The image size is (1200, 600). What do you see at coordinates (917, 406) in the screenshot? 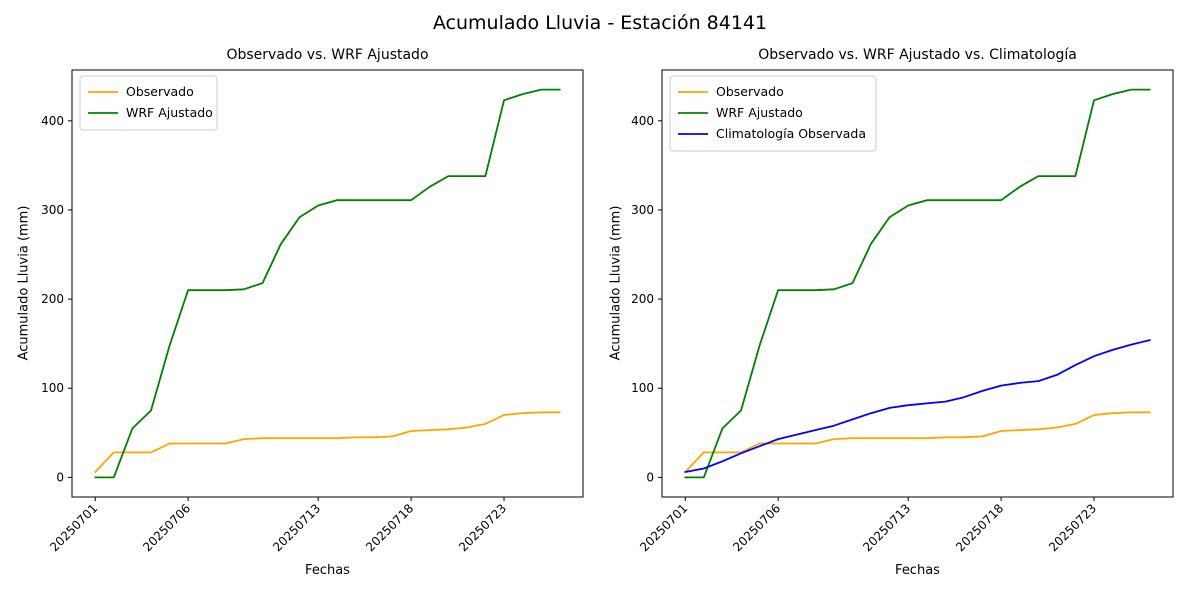
I see `line-climatolog-a-observada` at bounding box center [917, 406].